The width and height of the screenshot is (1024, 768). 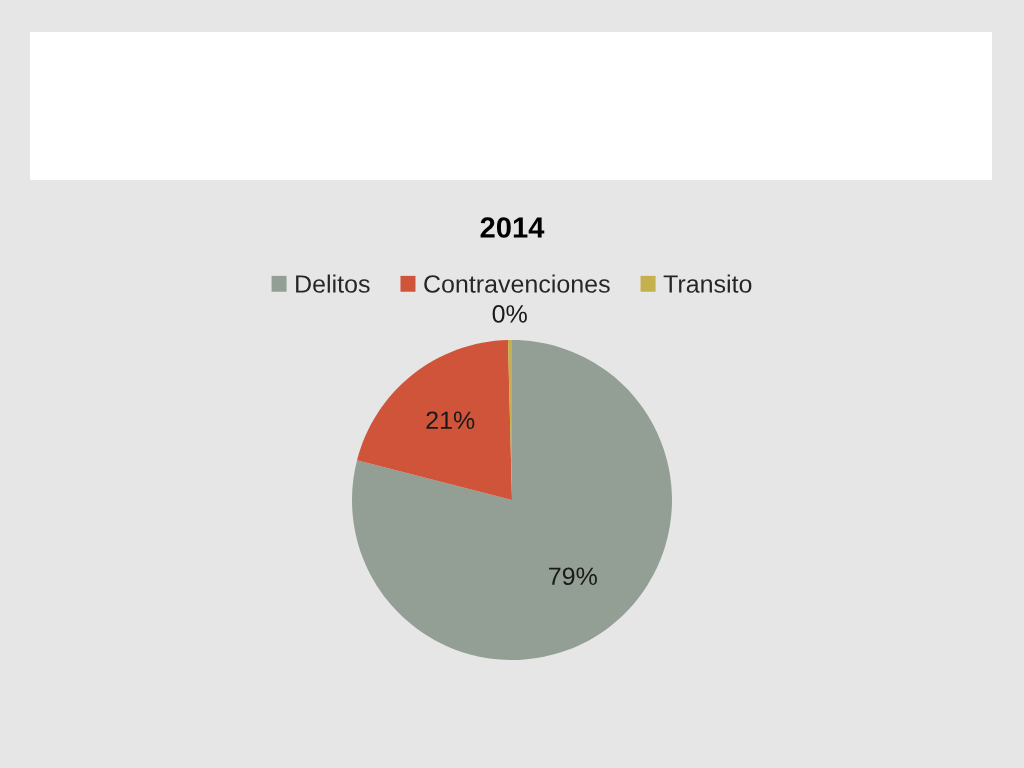 I want to click on data-label: 0%, so click(x=509, y=314).